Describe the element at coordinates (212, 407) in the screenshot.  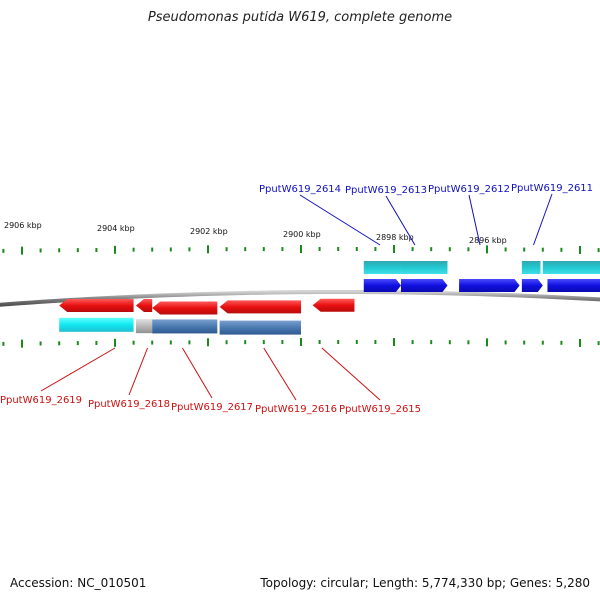
I see `reverse-gene-label: PputW619_2617` at that location.